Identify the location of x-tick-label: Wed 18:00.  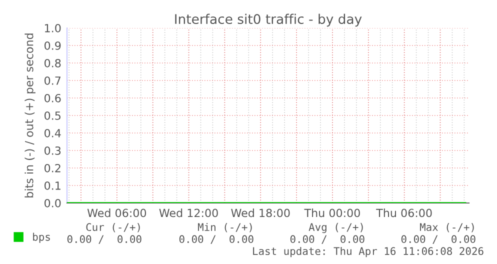
(260, 213).